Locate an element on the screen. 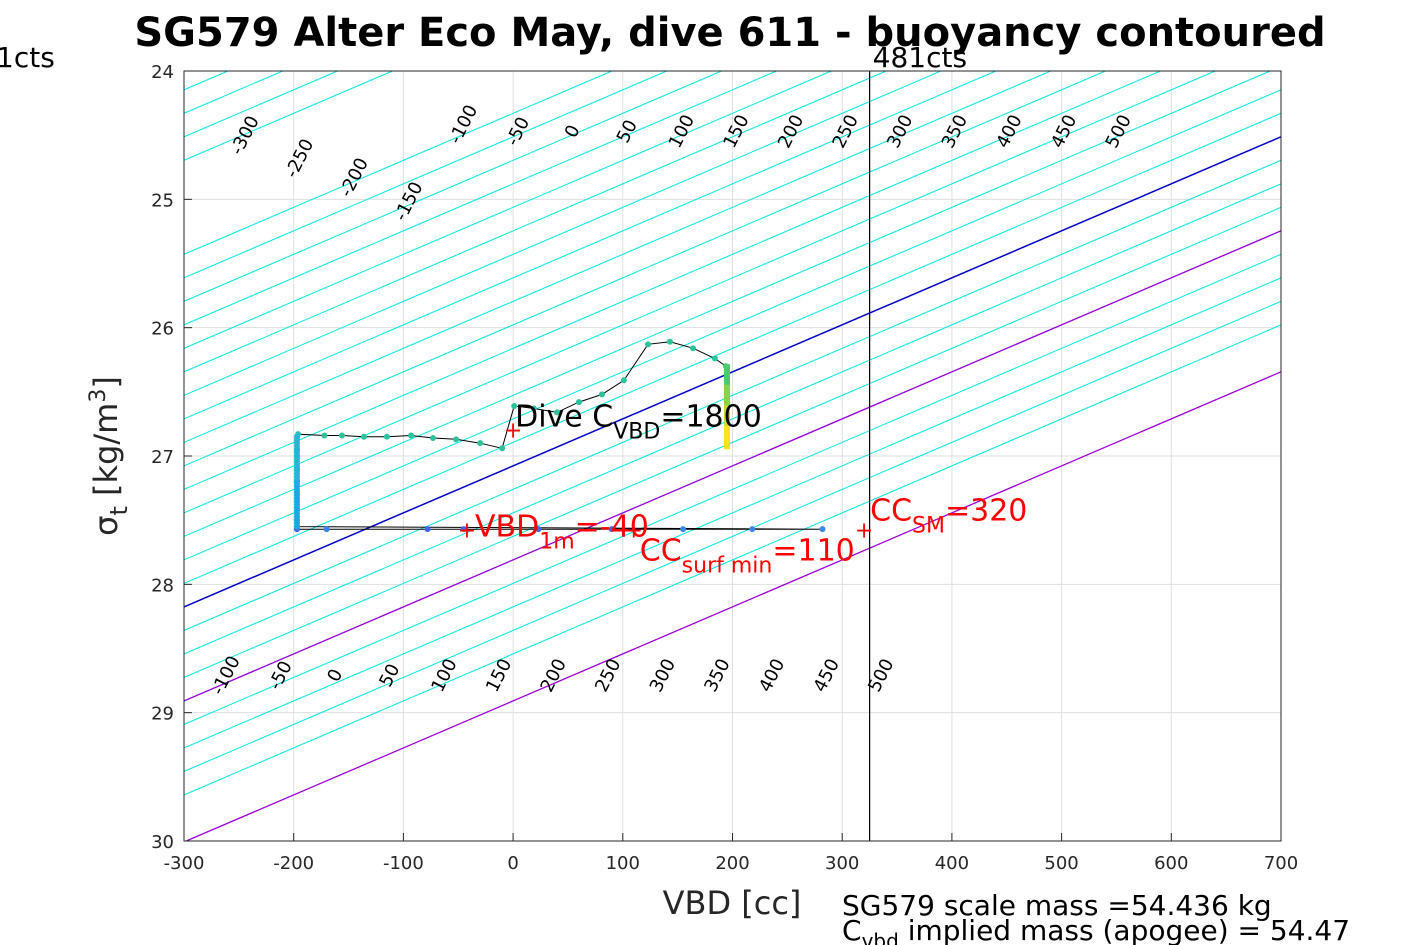  cts-left-label: 1cts is located at coordinates (27, 57).